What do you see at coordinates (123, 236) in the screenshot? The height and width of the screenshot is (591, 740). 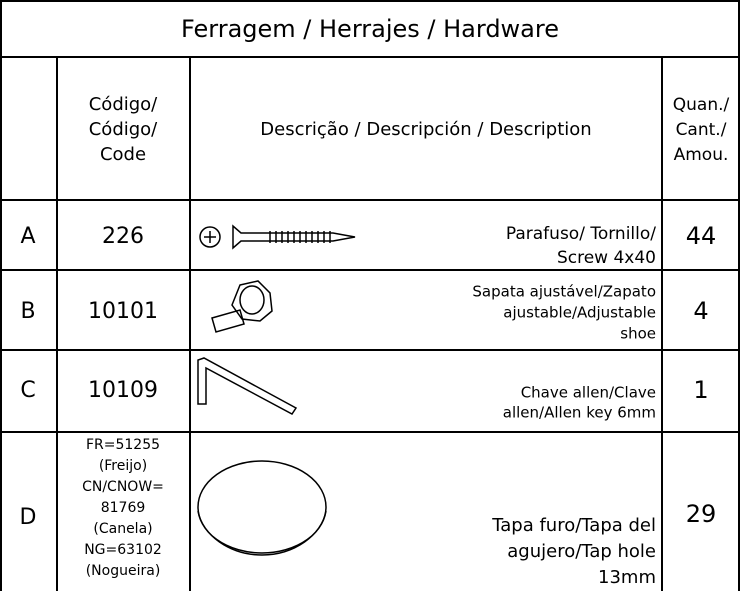 I see `item-code: 226` at bounding box center [123, 236].